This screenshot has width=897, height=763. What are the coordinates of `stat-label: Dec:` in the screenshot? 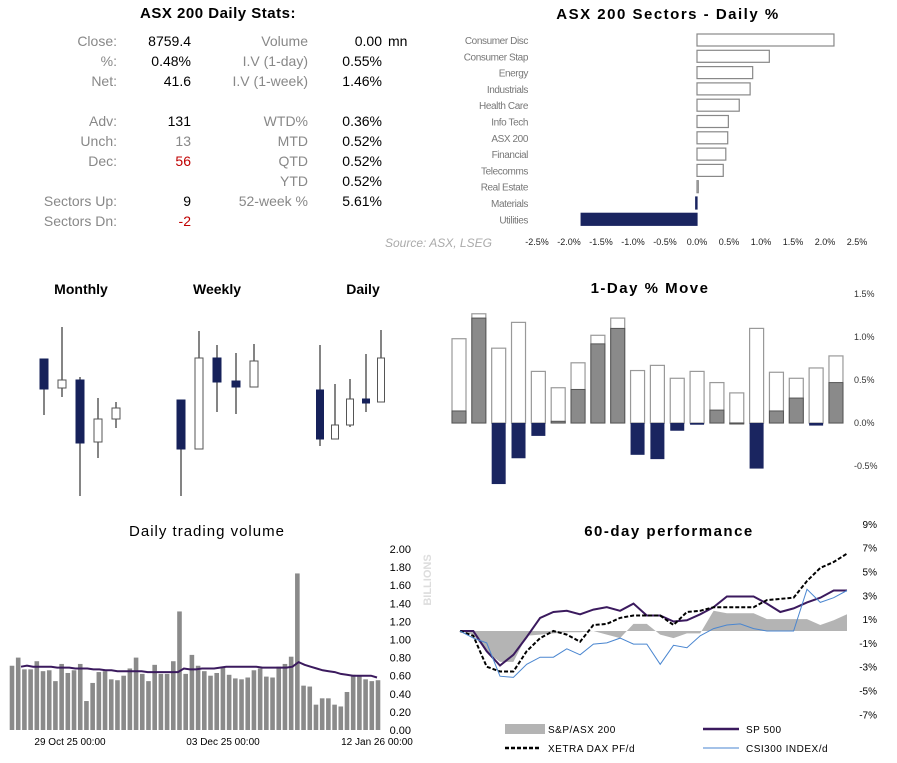 It's located at (102, 161).